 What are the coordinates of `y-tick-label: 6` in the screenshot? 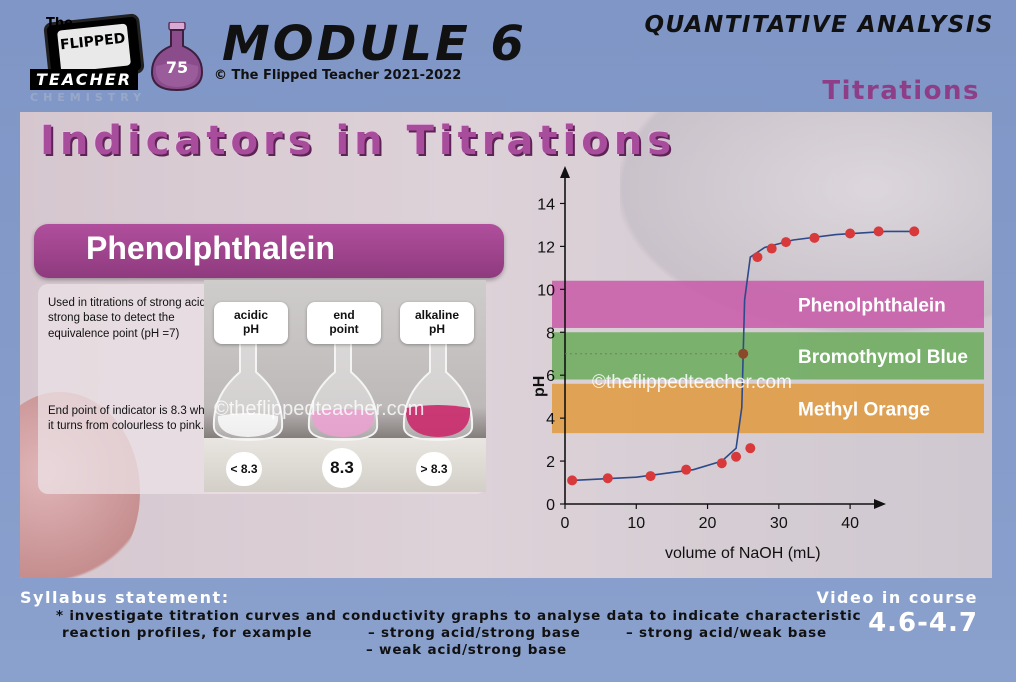 It's located at (550, 376).